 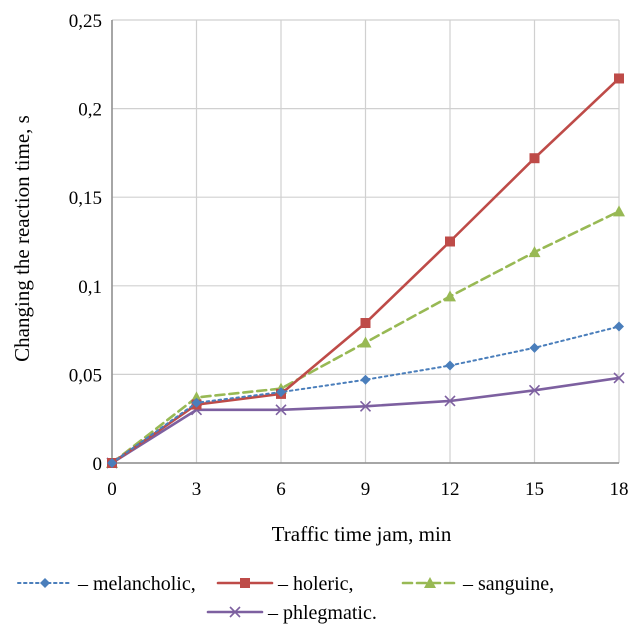 I want to click on legend-label: – sanguine,, so click(x=508, y=584).